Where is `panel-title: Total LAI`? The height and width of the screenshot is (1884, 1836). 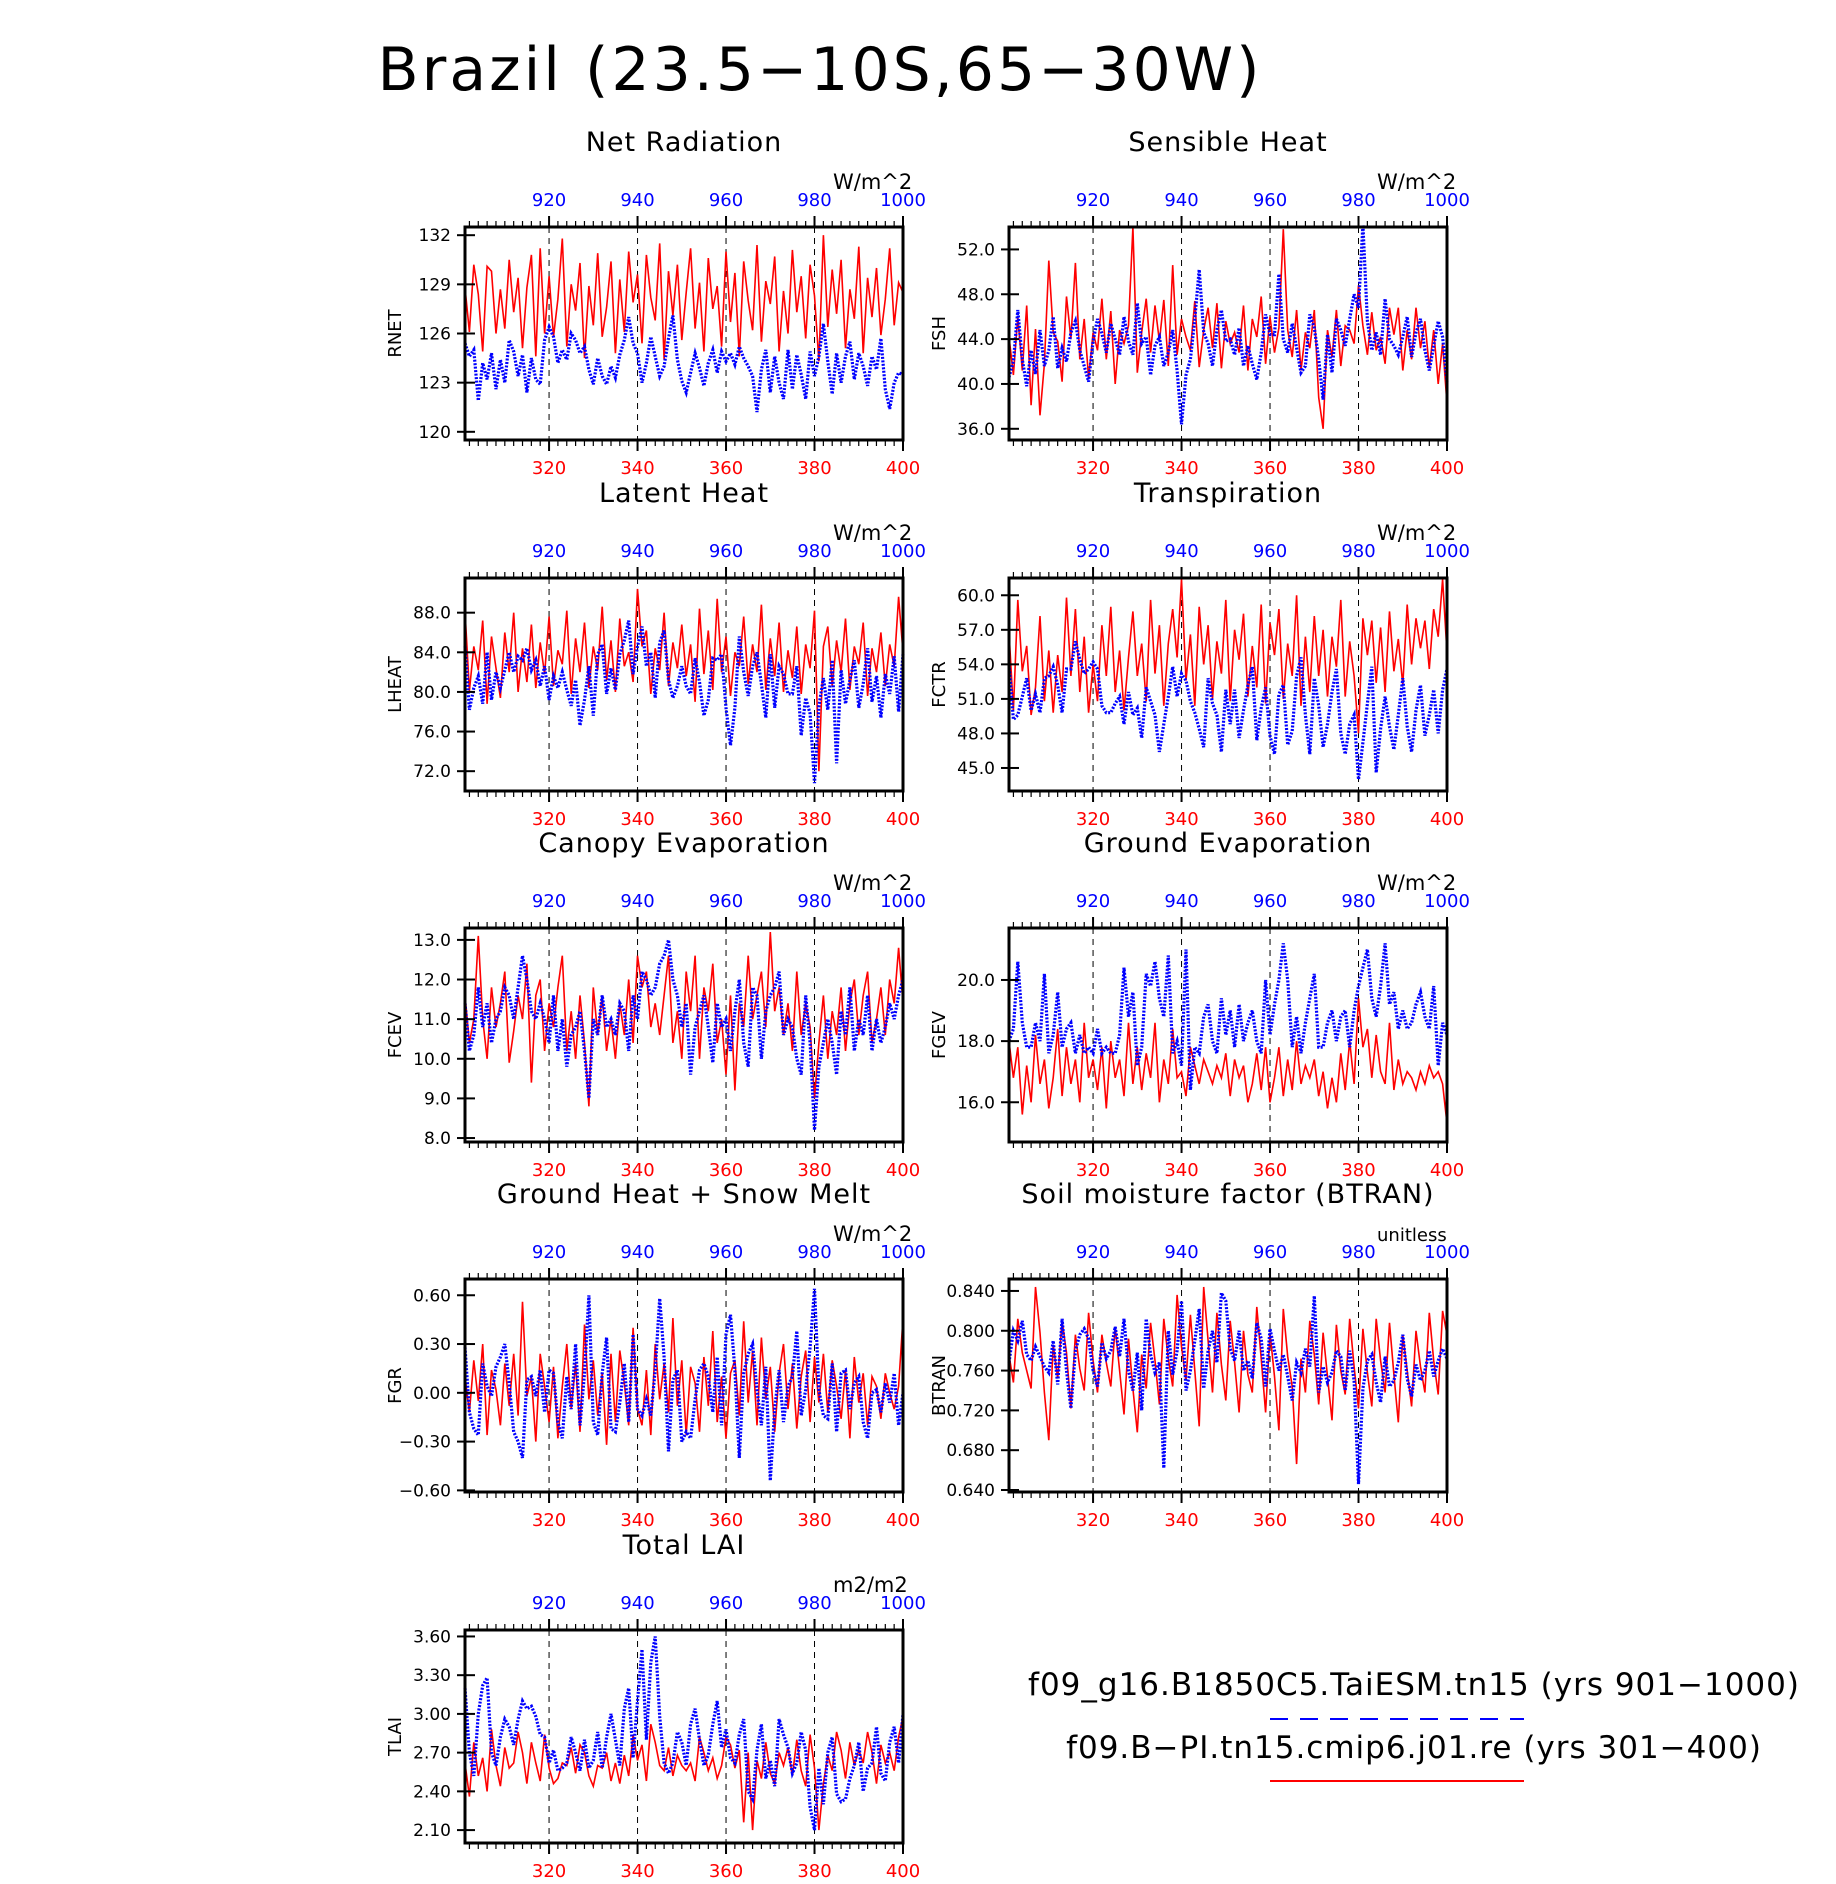
panel-title: Total LAI is located at coordinates (684, 1545).